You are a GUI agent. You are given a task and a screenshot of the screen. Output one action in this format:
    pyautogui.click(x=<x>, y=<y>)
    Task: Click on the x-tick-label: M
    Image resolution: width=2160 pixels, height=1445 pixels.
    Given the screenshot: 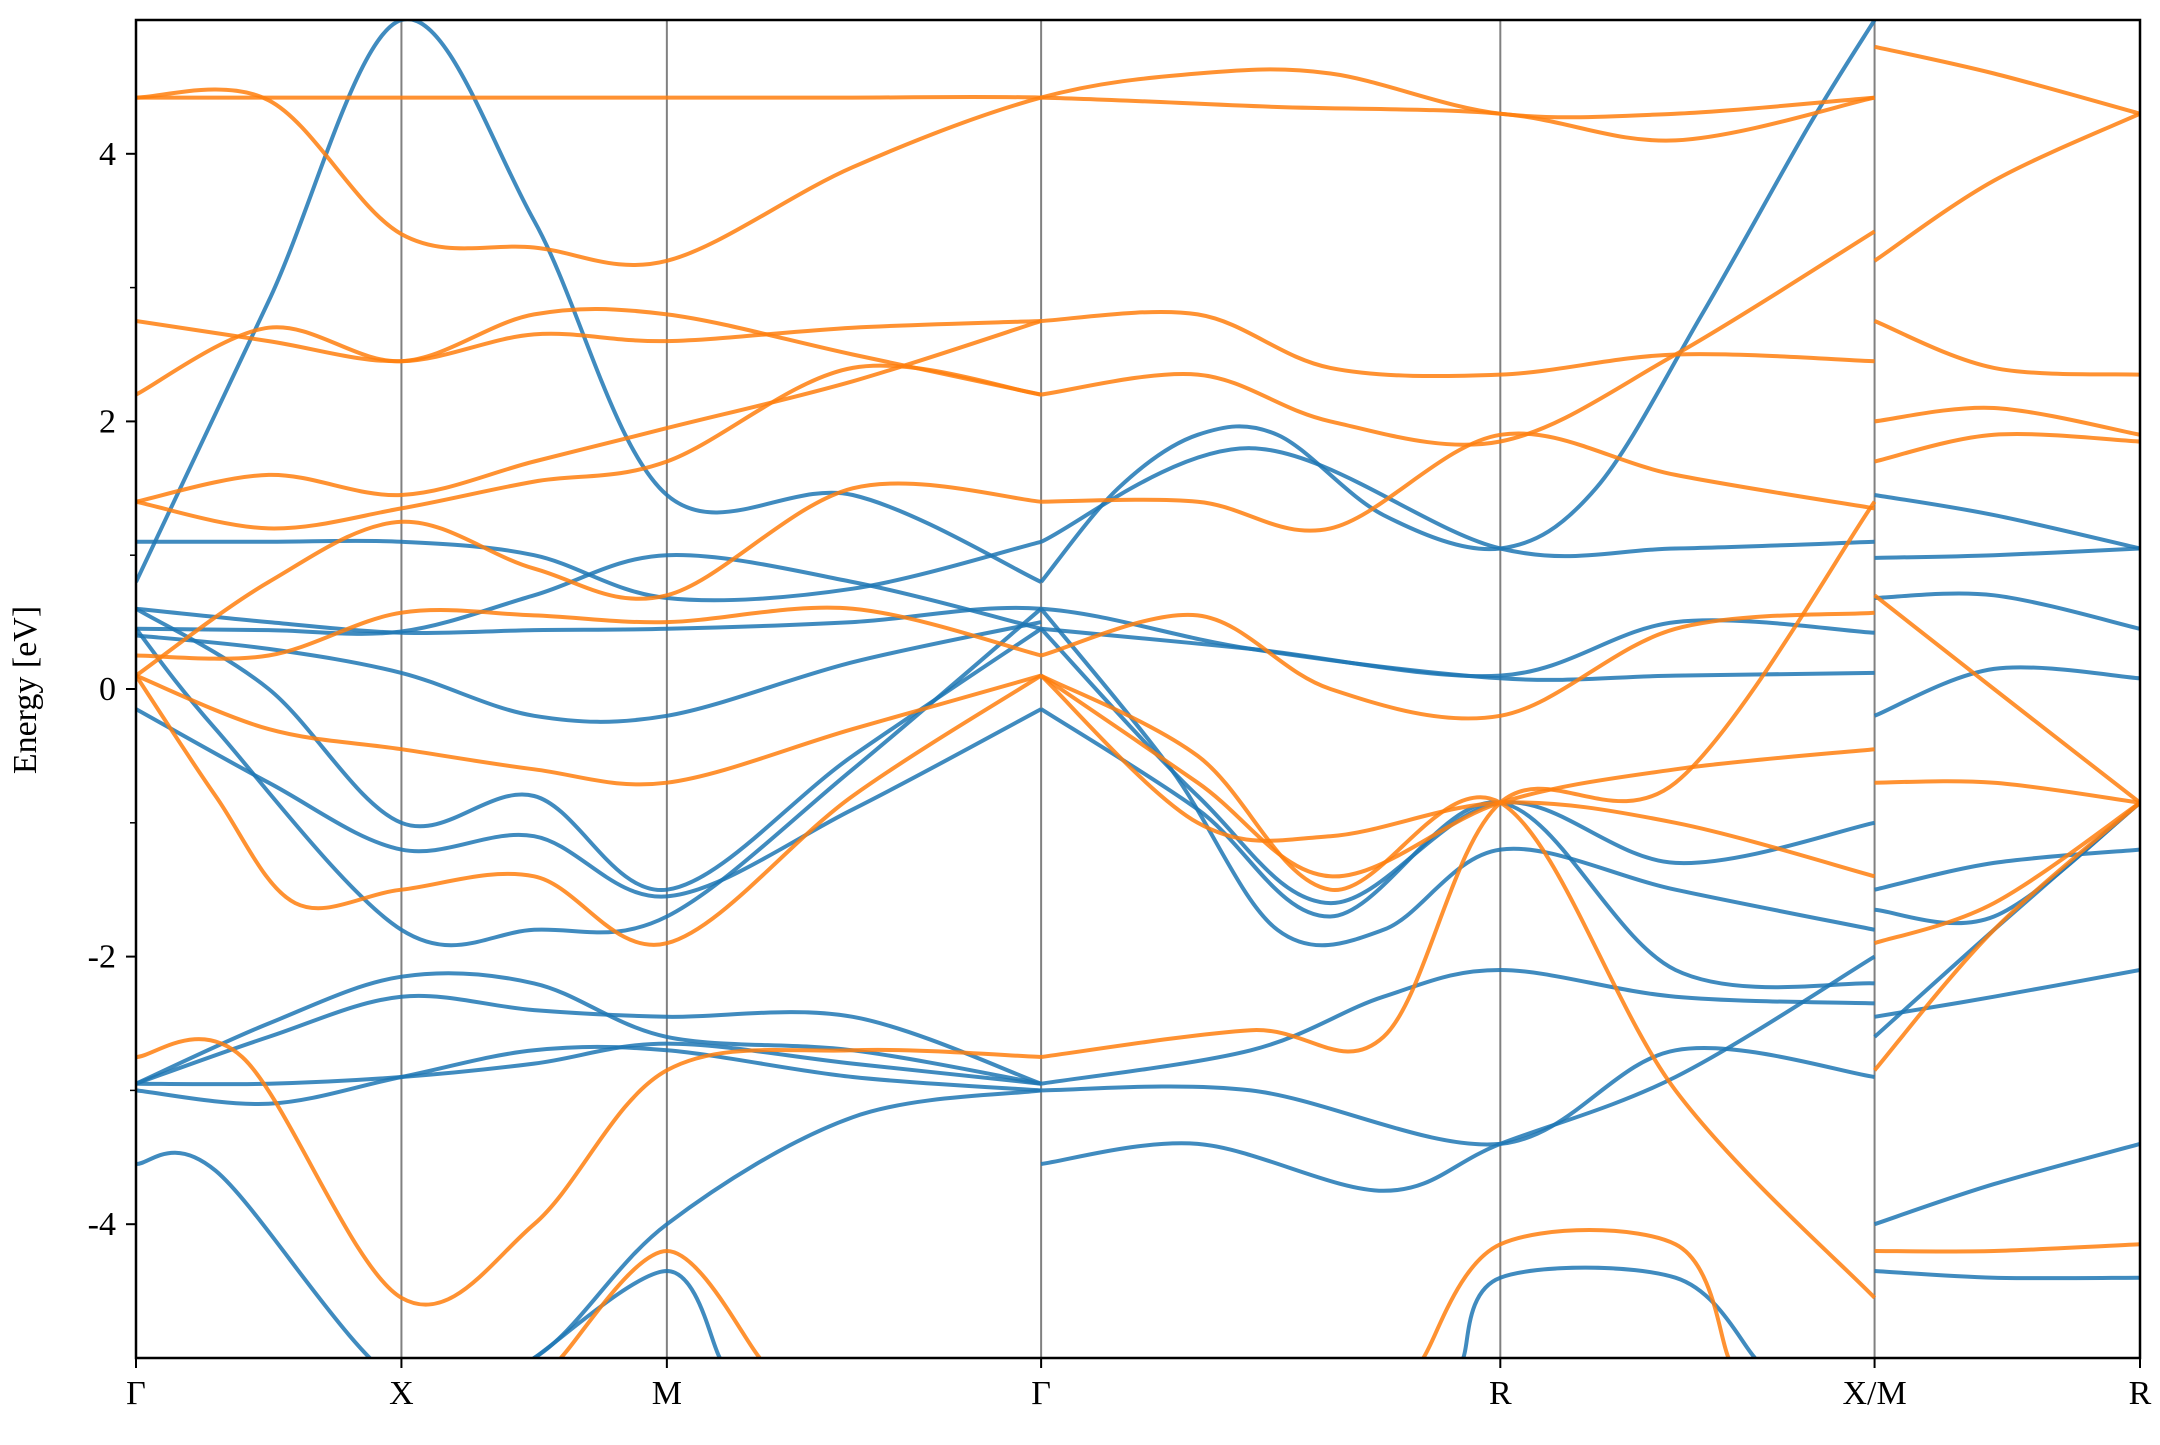 What is the action you would take?
    pyautogui.click(x=667, y=1393)
    